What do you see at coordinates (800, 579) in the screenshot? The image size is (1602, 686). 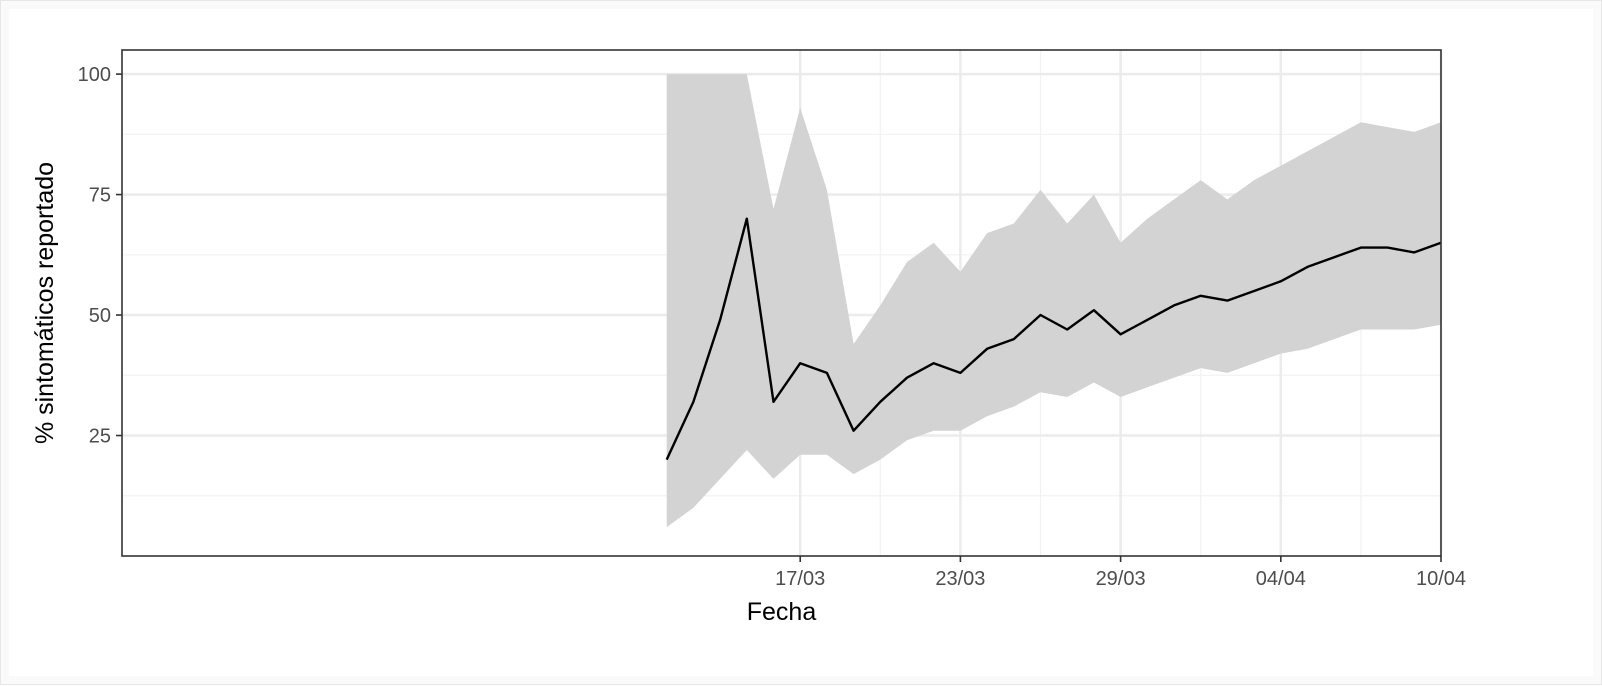 I see `x-tick-label: 17/03` at bounding box center [800, 579].